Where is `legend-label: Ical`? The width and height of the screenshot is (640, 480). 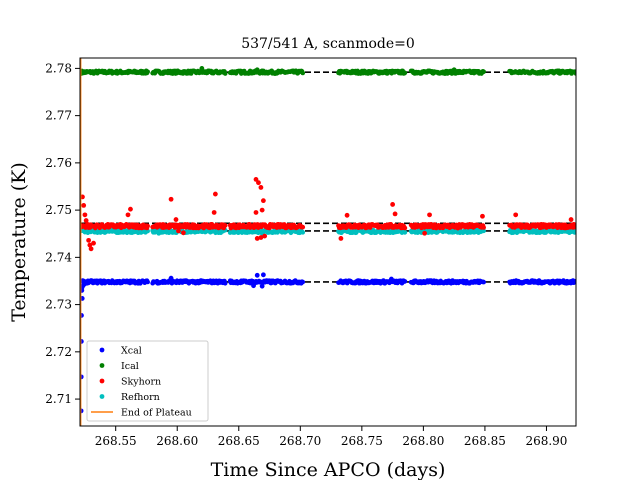
legend-label: Ical is located at coordinates (130, 366).